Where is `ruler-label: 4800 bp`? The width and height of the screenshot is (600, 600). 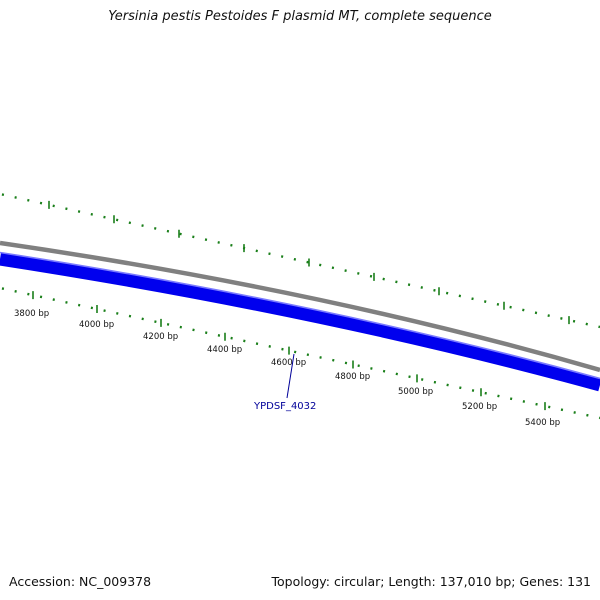 ruler-label: 4800 bp is located at coordinates (352, 377).